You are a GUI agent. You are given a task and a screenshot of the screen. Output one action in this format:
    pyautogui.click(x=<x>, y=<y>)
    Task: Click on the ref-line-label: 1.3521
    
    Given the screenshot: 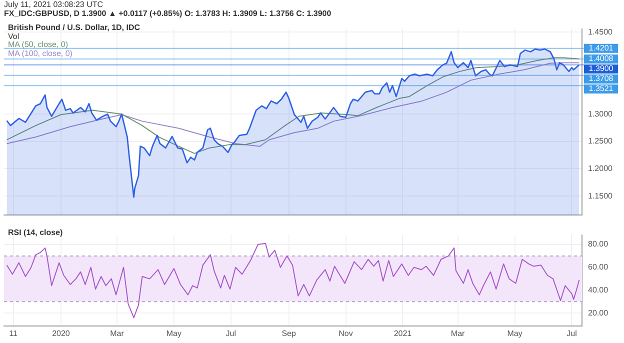 What is the action you would take?
    pyautogui.click(x=601, y=89)
    